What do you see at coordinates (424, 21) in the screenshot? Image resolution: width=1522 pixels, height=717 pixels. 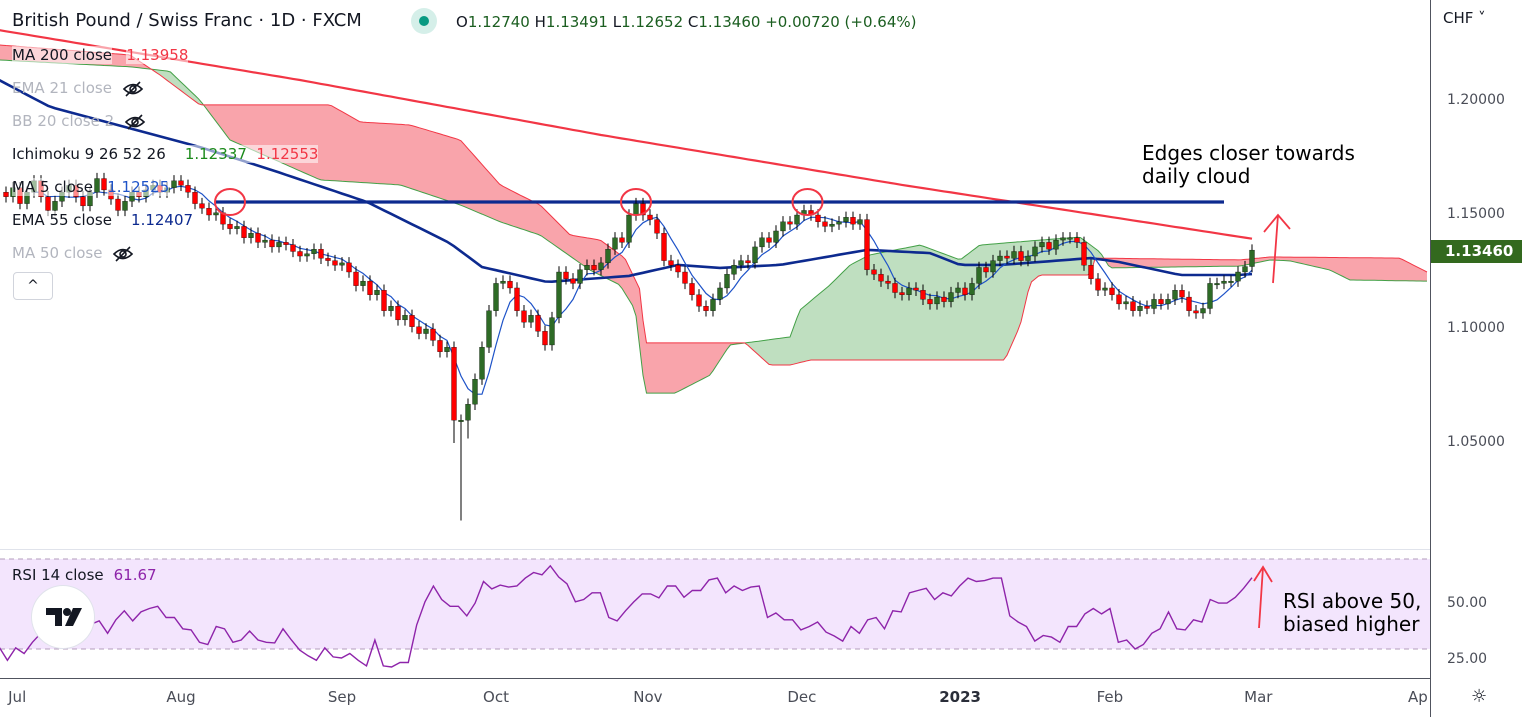 I see `market-status-dot` at bounding box center [424, 21].